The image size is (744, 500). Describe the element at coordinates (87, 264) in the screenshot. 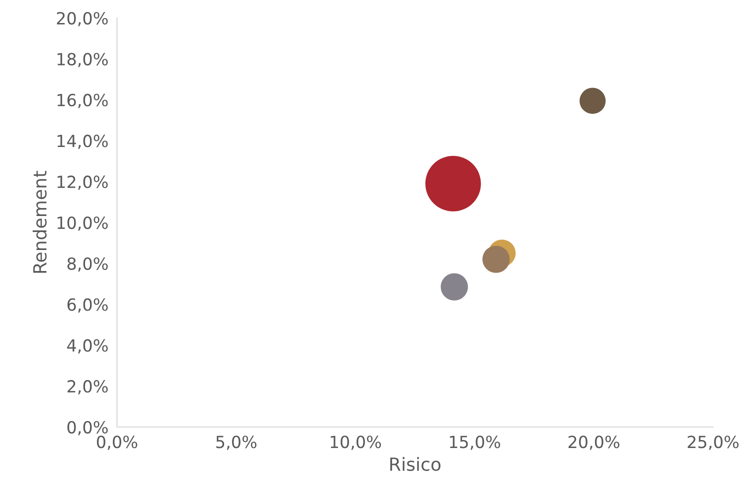

I see `y-tick-label: 8,0%` at that location.